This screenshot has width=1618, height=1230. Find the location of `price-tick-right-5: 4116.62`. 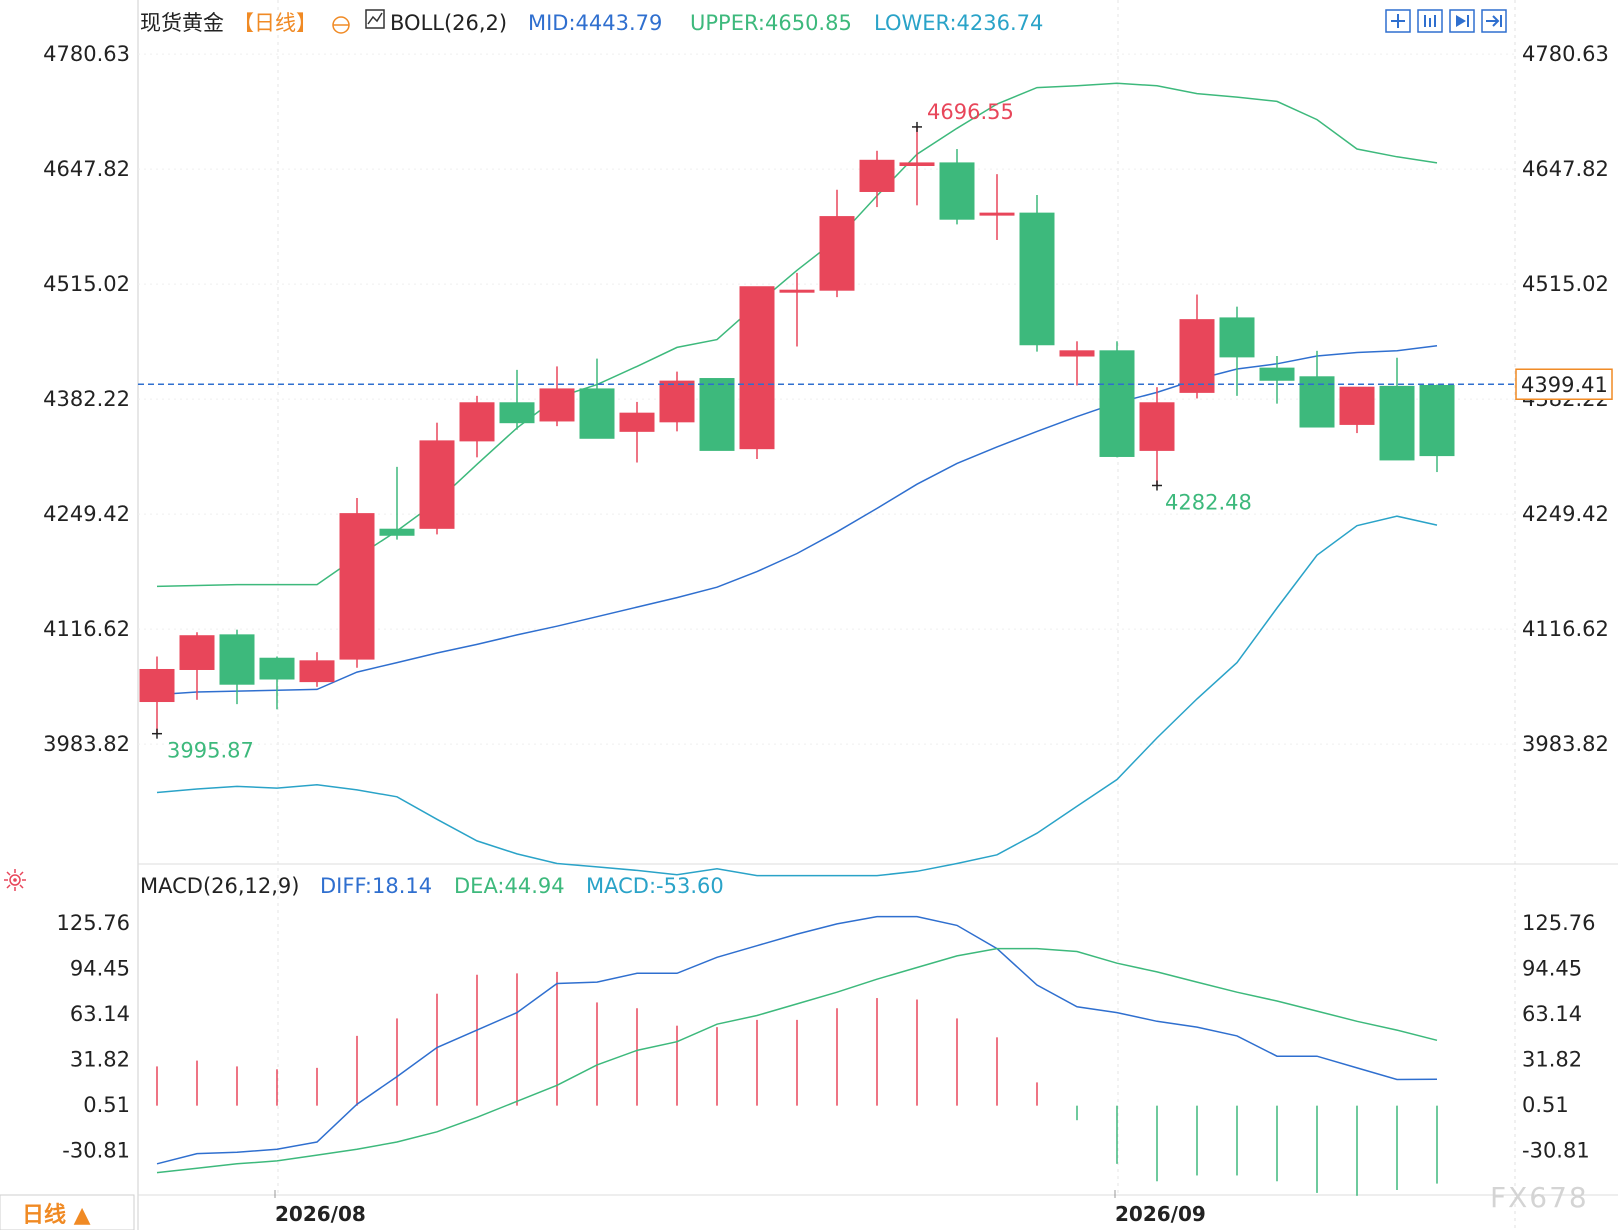

price-tick-right-5: 4116.62 is located at coordinates (1565, 629).